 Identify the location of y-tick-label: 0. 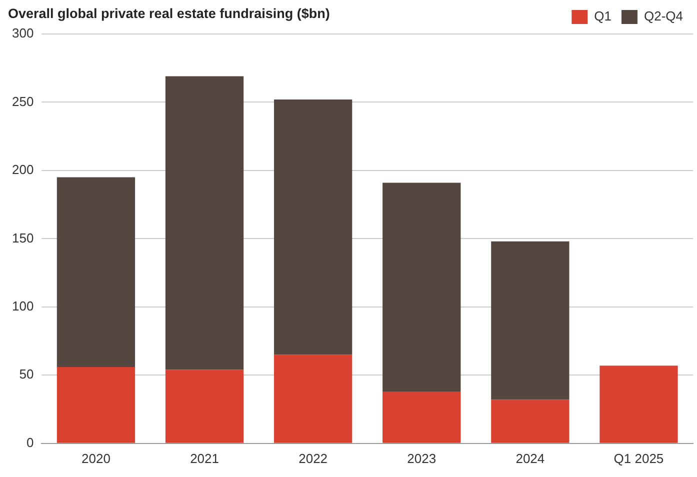
(30, 442).